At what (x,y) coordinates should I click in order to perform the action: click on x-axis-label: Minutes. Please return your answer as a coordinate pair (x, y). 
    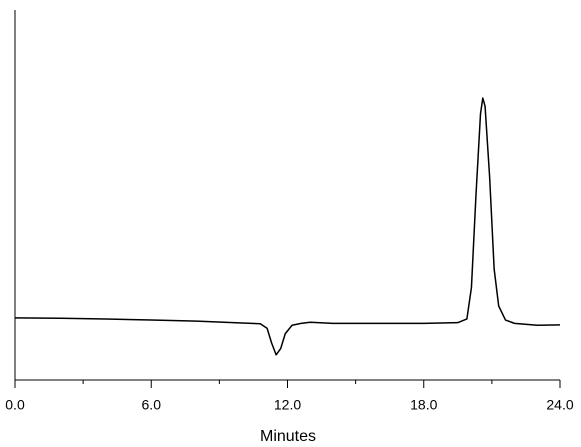
    Looking at the image, I should click on (288, 436).